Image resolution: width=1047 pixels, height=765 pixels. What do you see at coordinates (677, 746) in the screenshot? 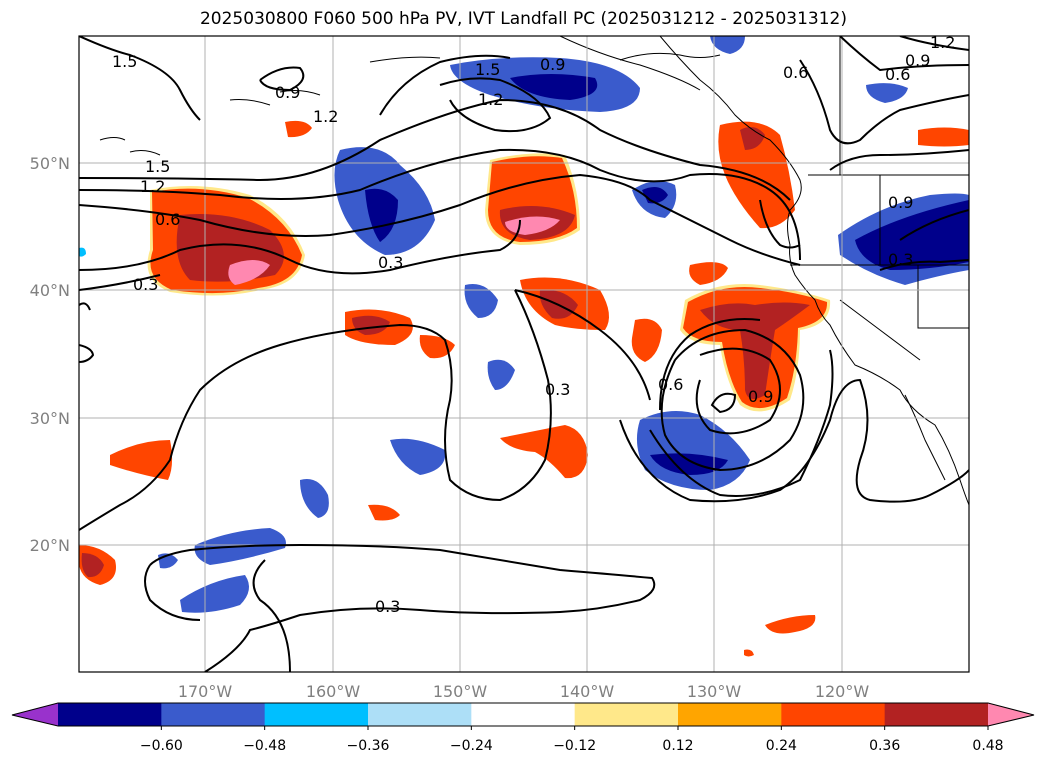
I see `colorbar-tick-label: 0.12` at bounding box center [677, 746].